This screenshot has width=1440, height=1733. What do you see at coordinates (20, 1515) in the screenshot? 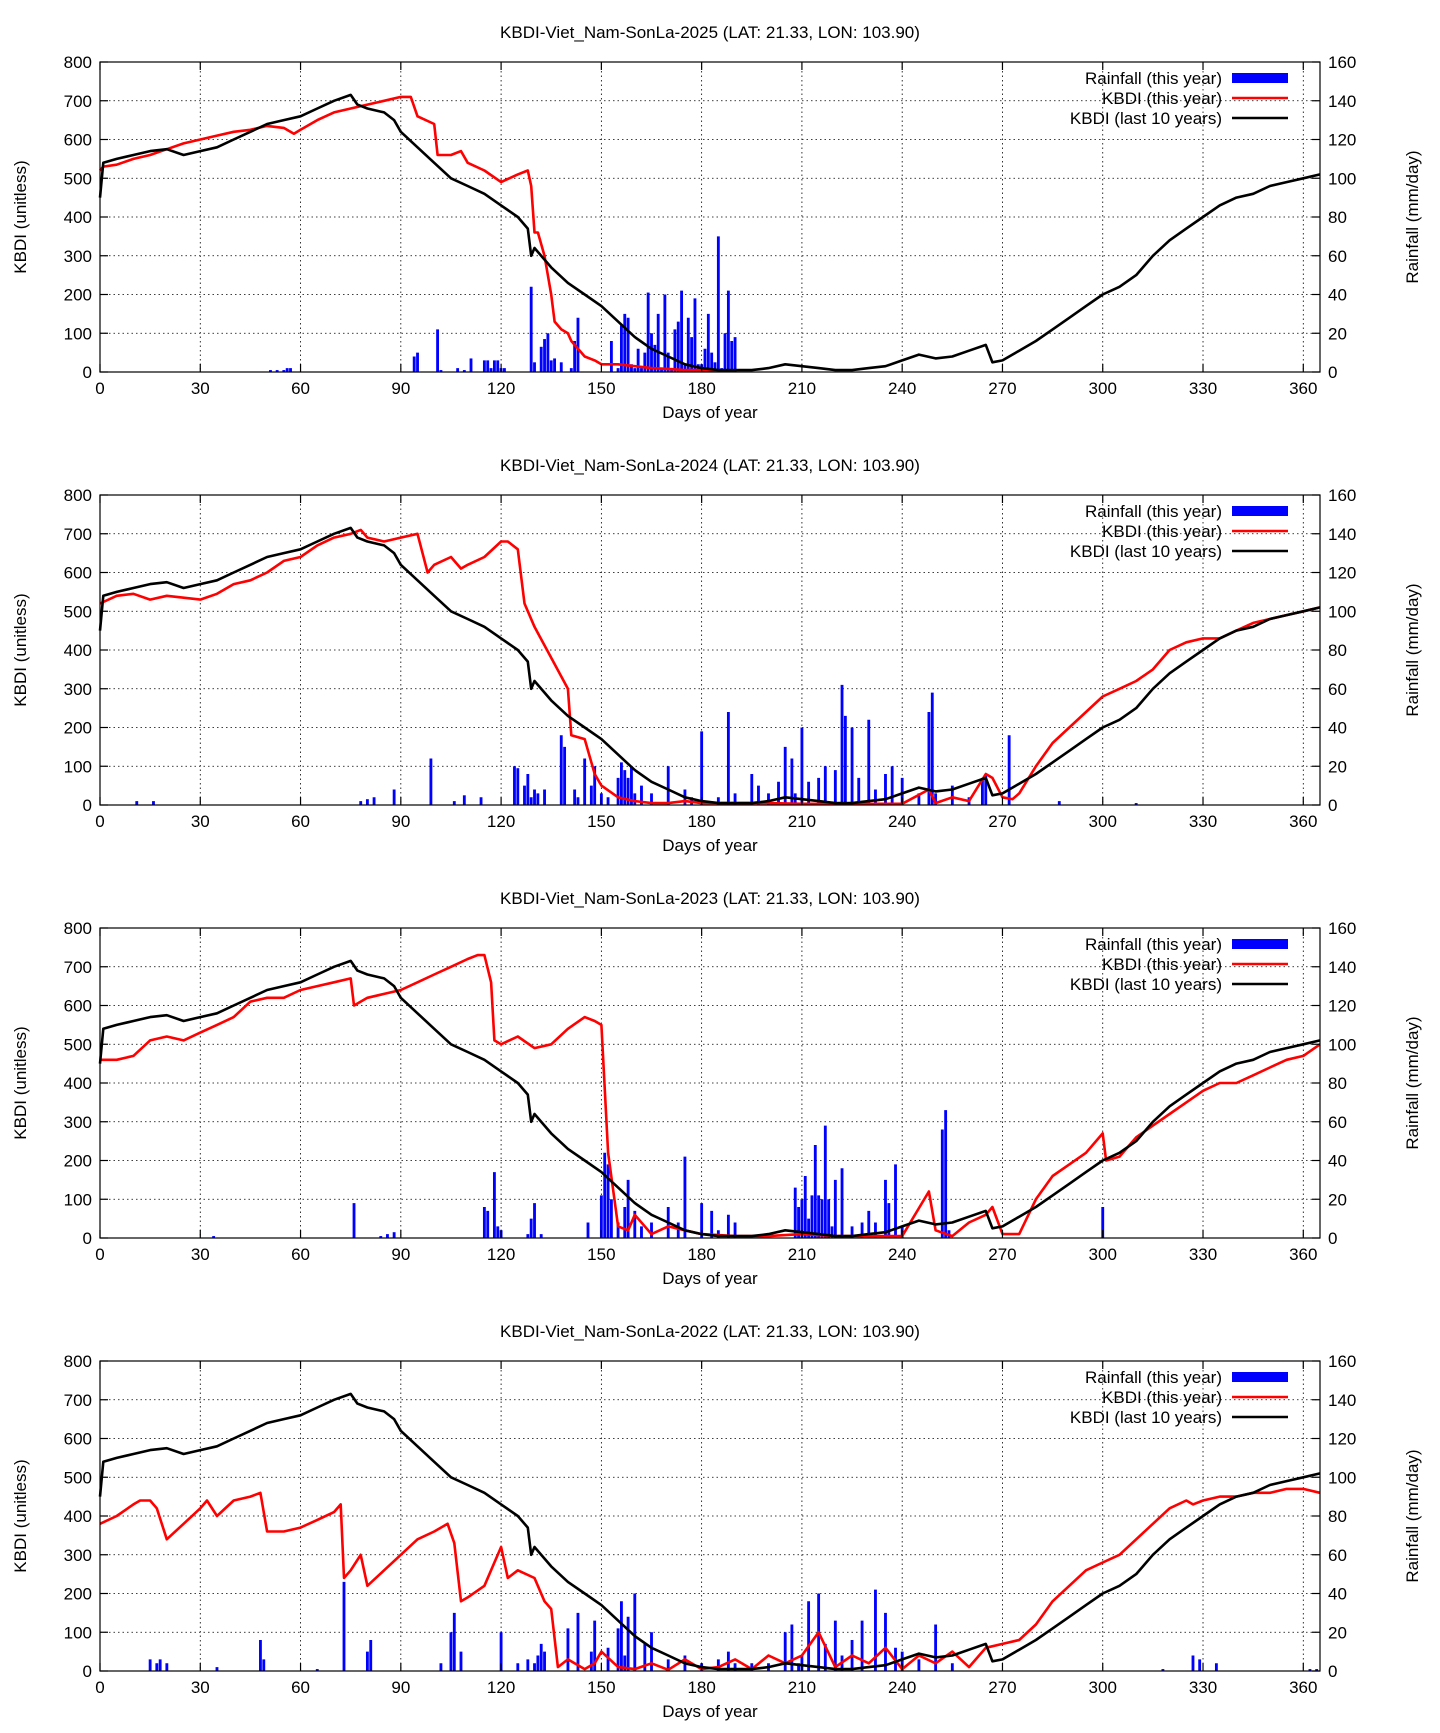
I see `y-axis-label: KBDI (unitless)` at bounding box center [20, 1515].